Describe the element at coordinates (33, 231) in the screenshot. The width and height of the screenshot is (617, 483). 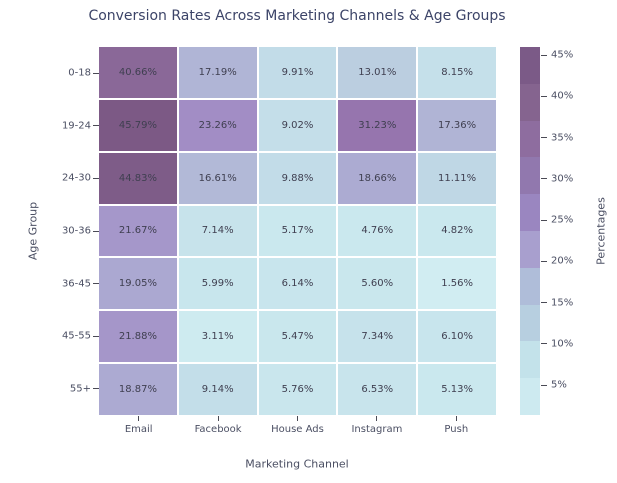
I see `y-axis-title: Age Group` at that location.